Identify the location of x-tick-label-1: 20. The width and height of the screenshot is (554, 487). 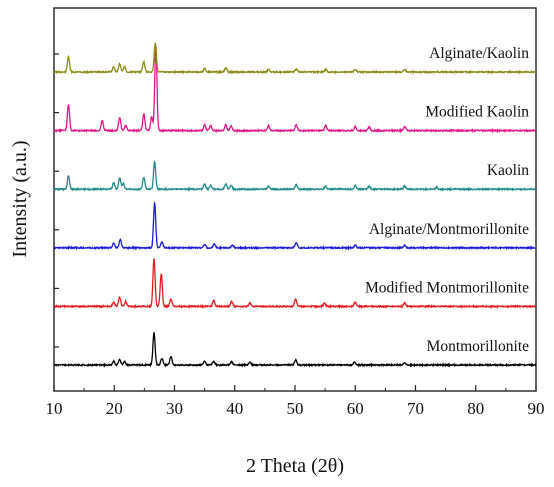
(114, 408).